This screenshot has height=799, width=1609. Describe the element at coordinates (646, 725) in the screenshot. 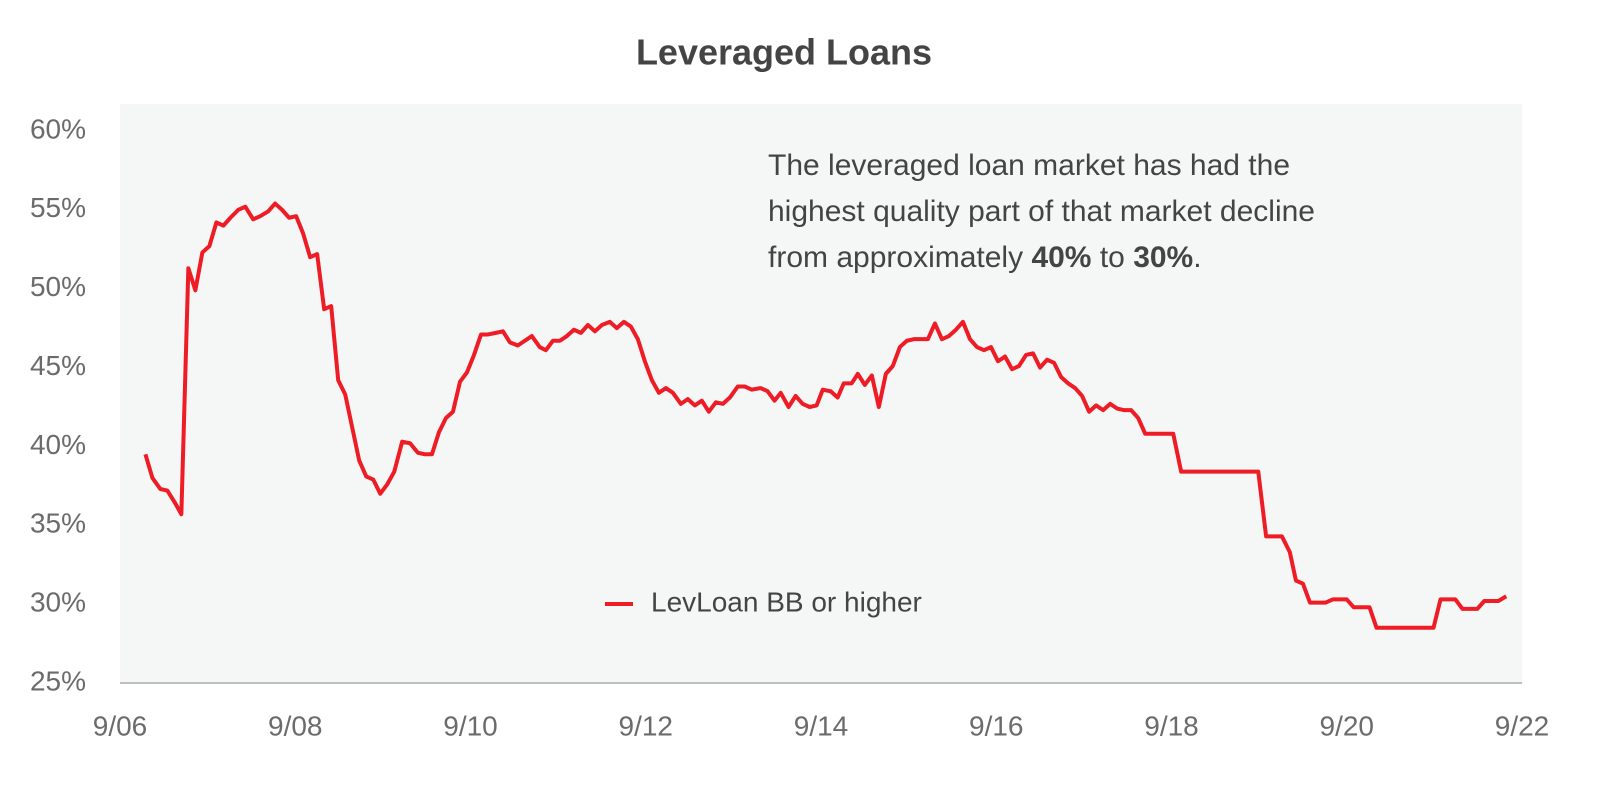

I see `x-tick-label: 9/12` at that location.